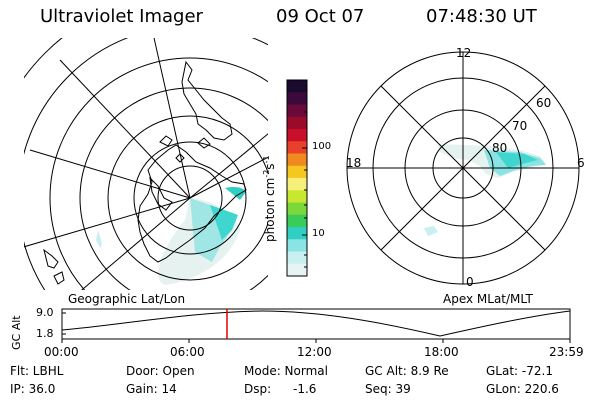 The width and height of the screenshot is (600, 400). What do you see at coordinates (322, 146) in the screenshot?
I see `colorbar-label-100: 100` at bounding box center [322, 146].